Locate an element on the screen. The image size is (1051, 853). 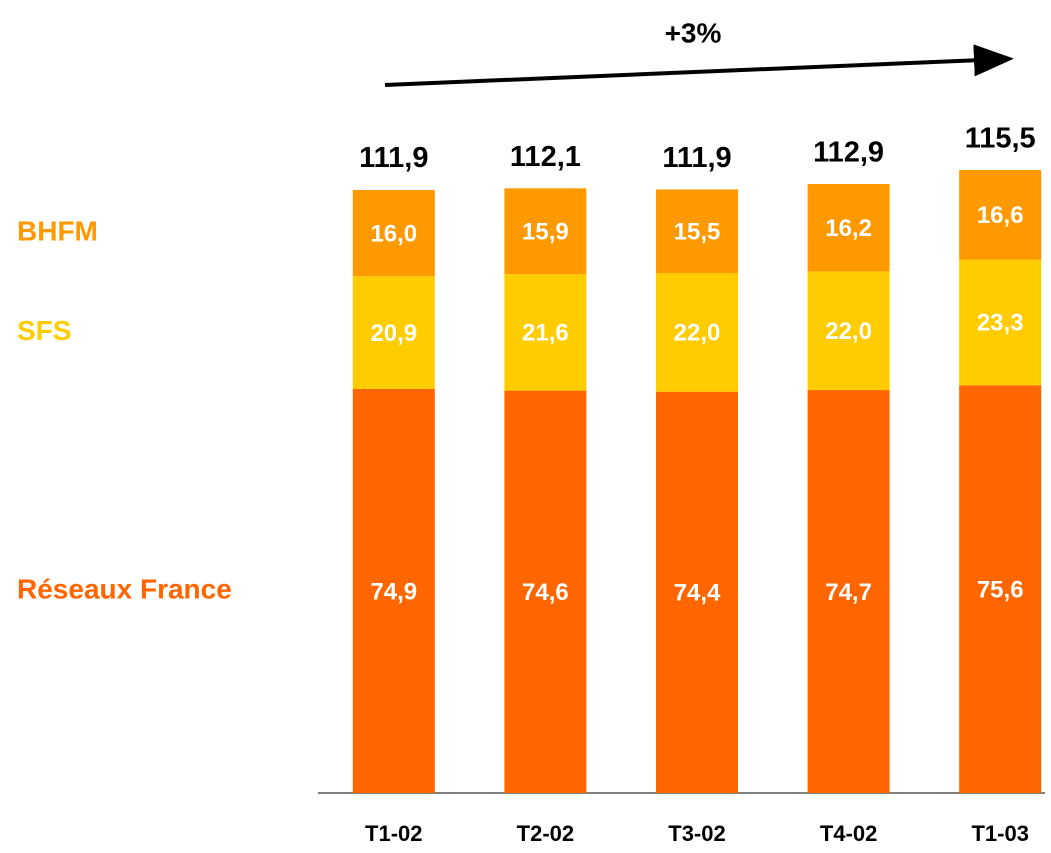
total-label: 115,5 is located at coordinates (1000, 139).